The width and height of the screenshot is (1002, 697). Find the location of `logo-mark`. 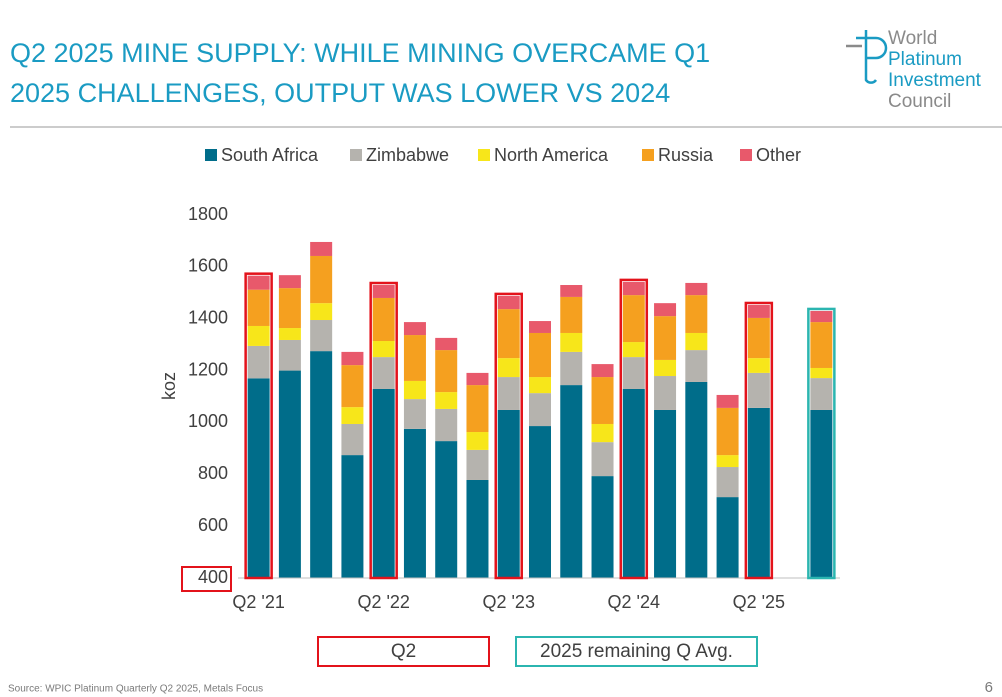

logo-mark is located at coordinates (872, 57).